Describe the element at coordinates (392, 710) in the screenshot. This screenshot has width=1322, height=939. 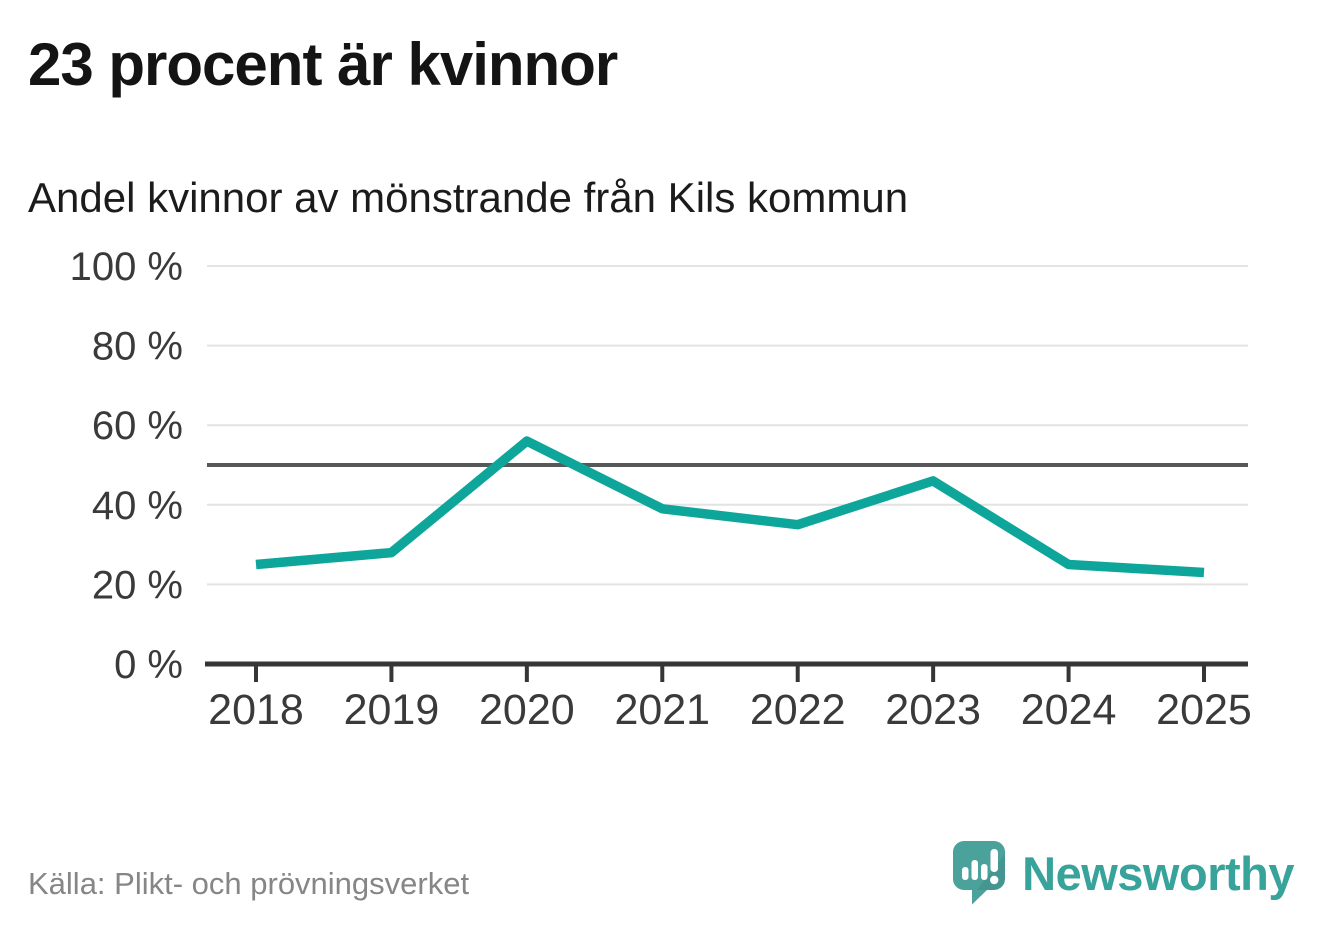
I see `x-axis-tick-label: 2019` at that location.